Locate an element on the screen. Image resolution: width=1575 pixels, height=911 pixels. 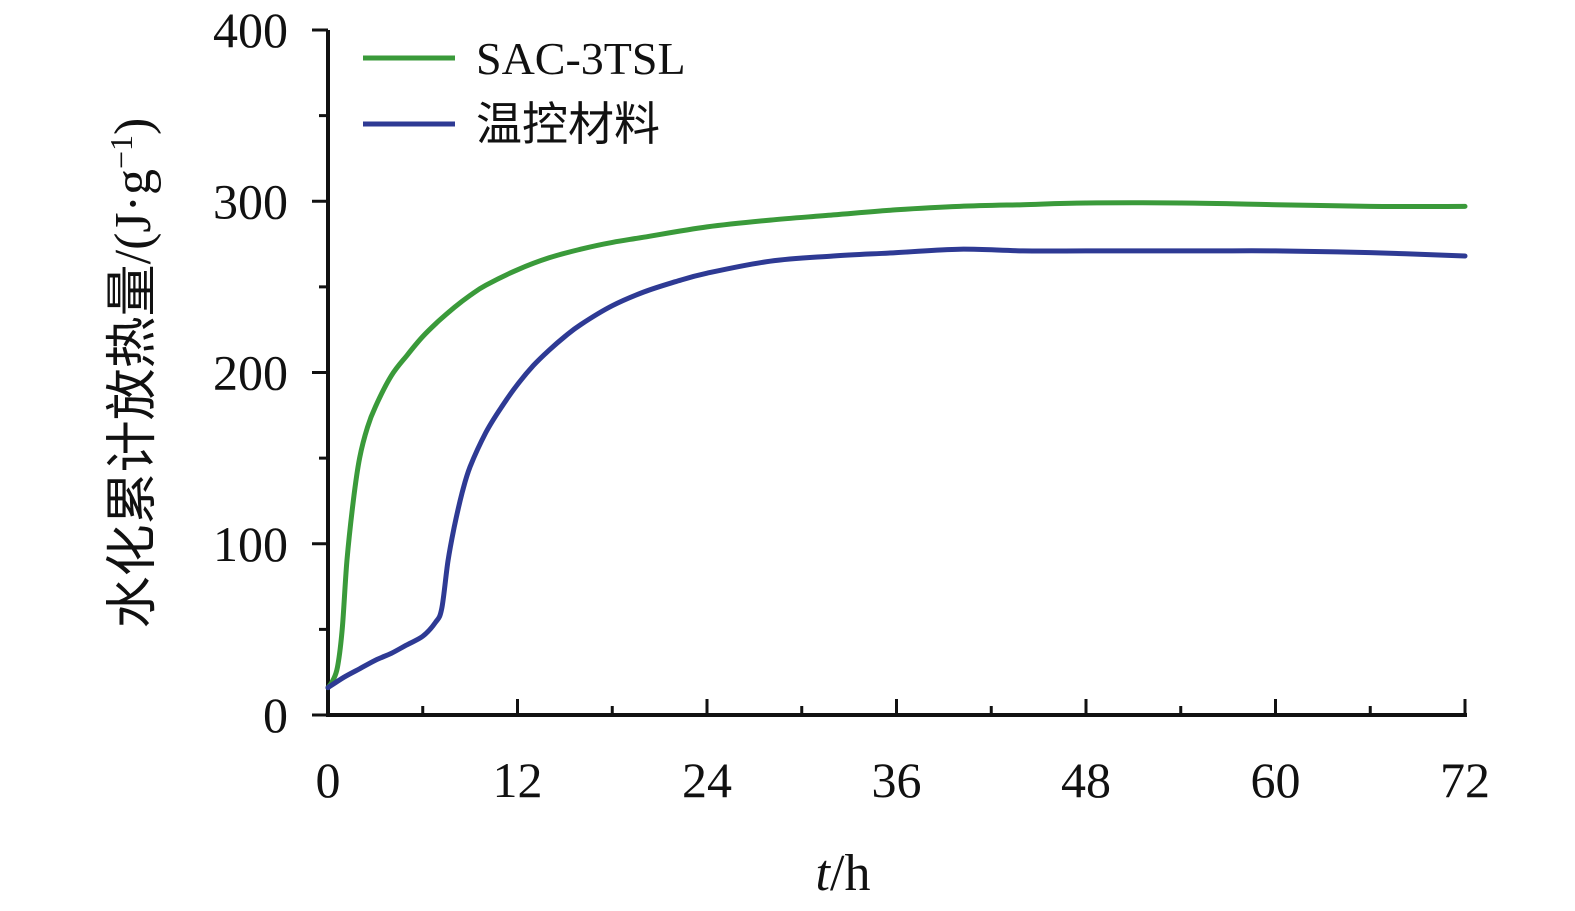
x-tick-label: 48 is located at coordinates (1086, 780).